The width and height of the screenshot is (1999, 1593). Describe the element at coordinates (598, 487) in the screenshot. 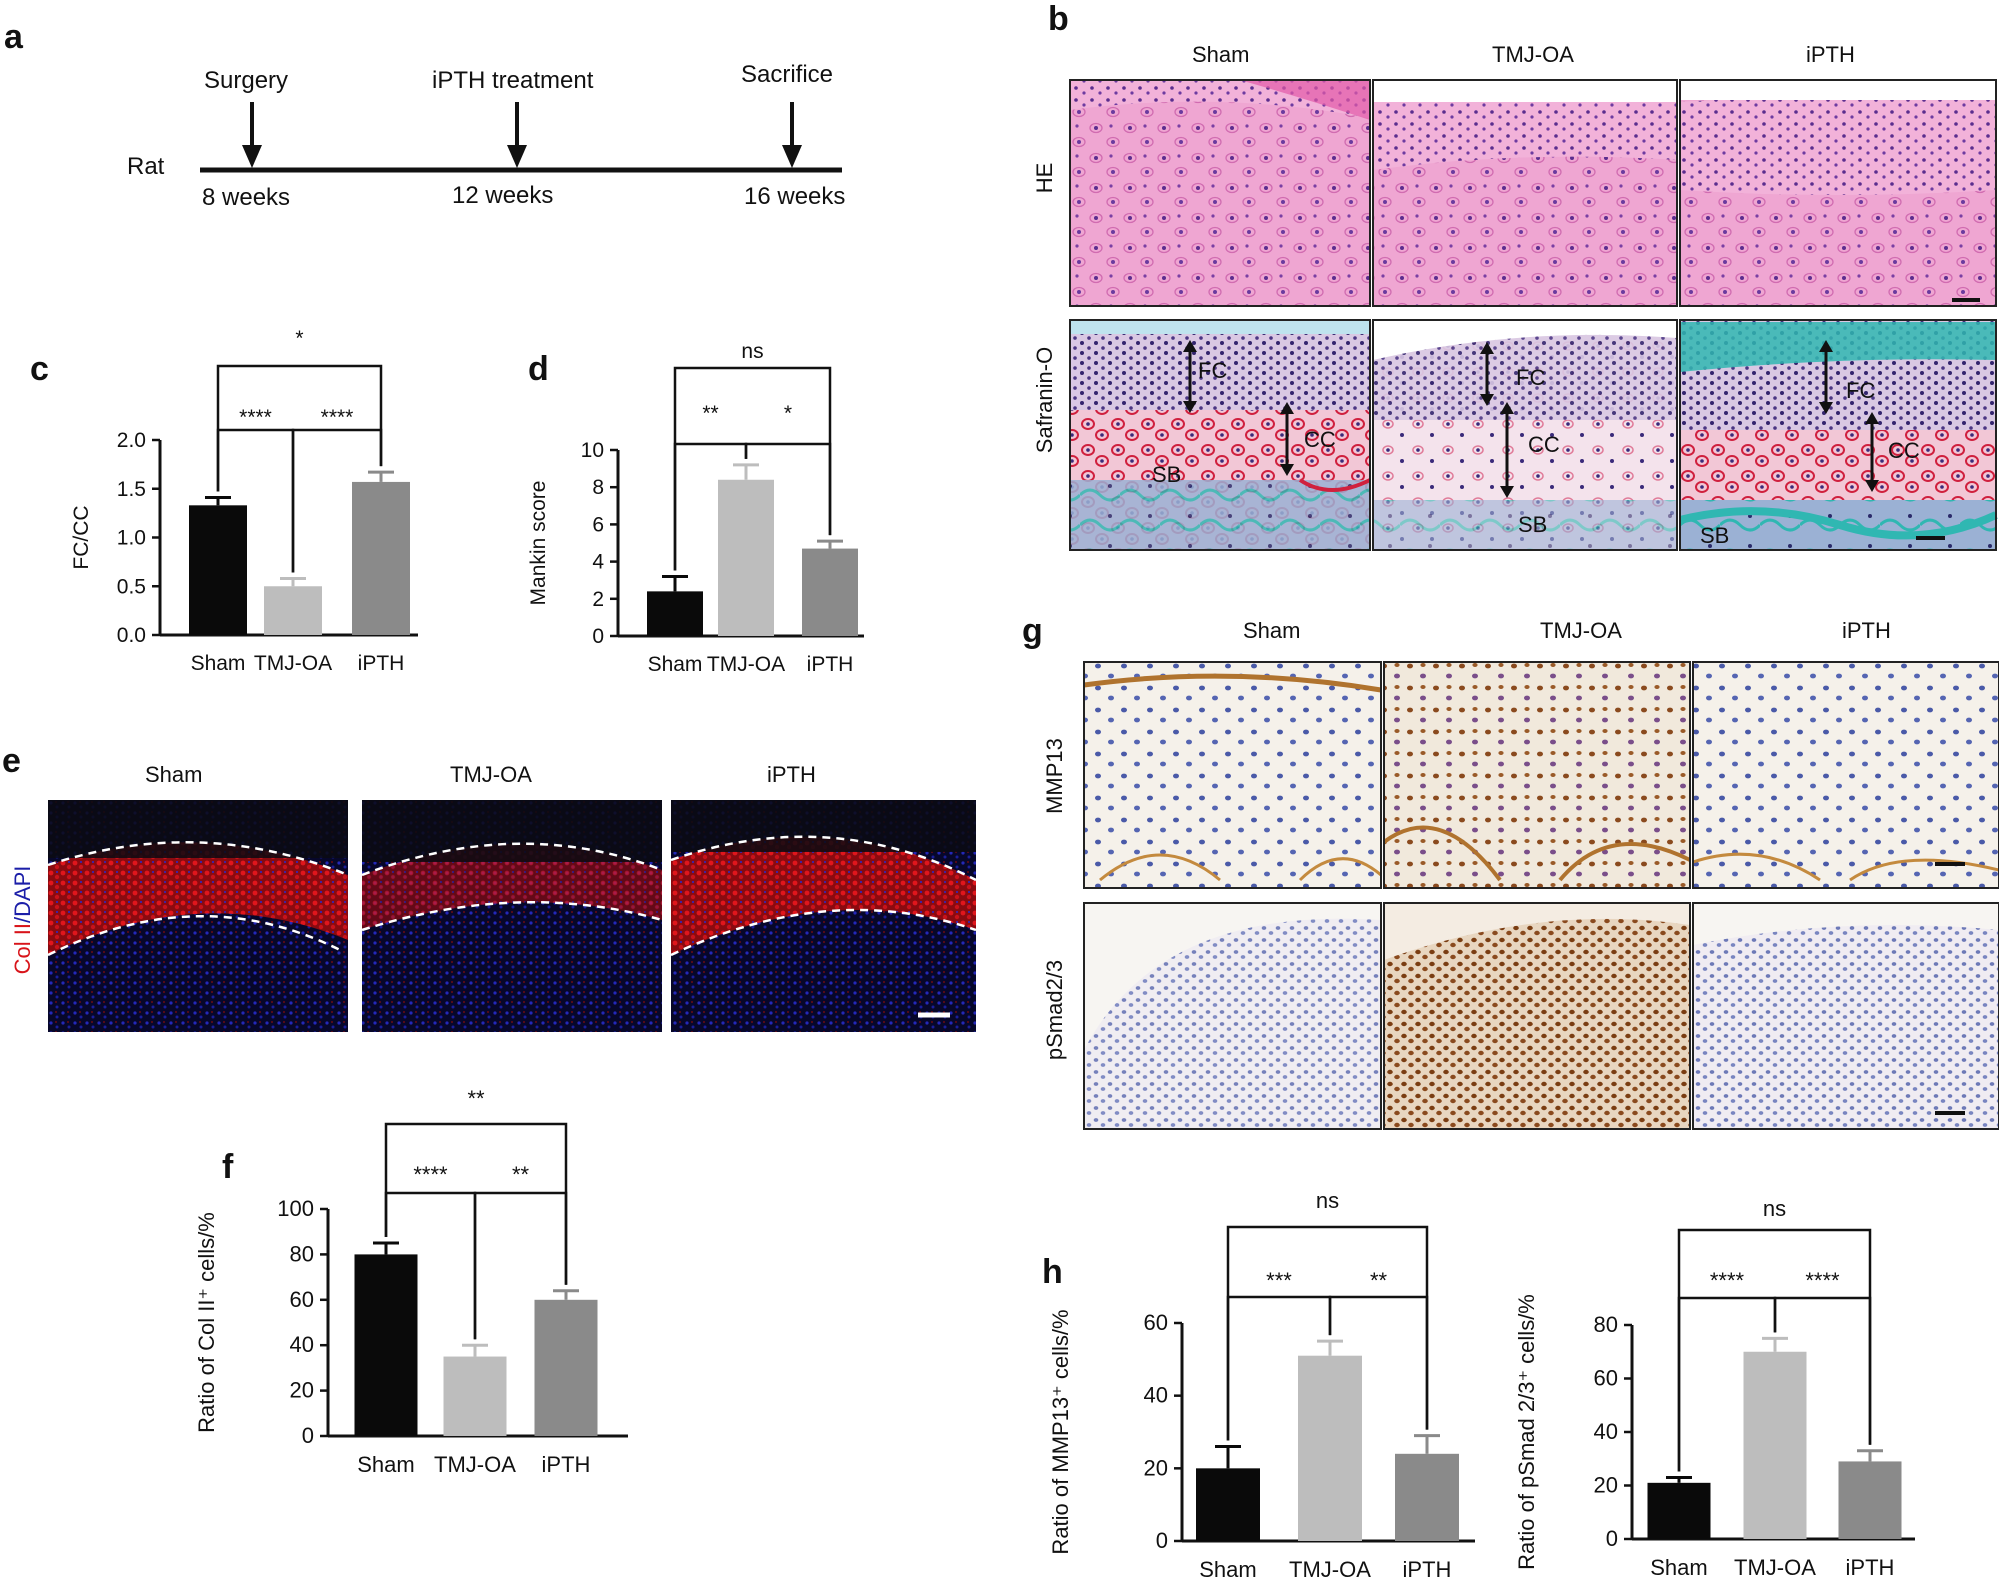

I see `y-tick-label: 8` at that location.